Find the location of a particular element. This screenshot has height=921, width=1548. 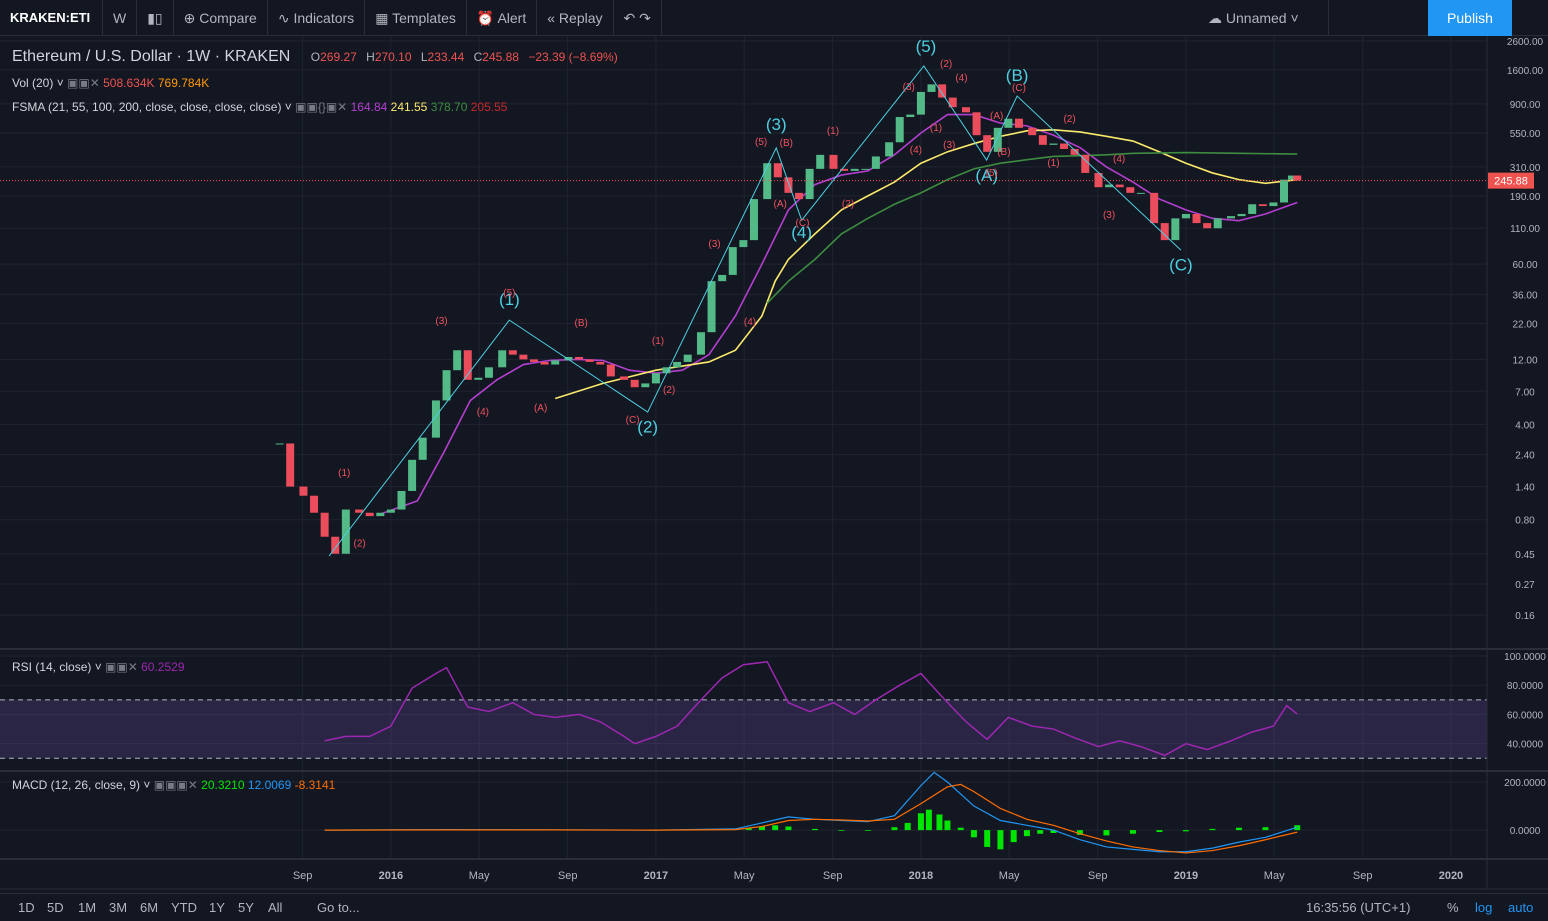

percent-toggle: % is located at coordinates (1453, 907).